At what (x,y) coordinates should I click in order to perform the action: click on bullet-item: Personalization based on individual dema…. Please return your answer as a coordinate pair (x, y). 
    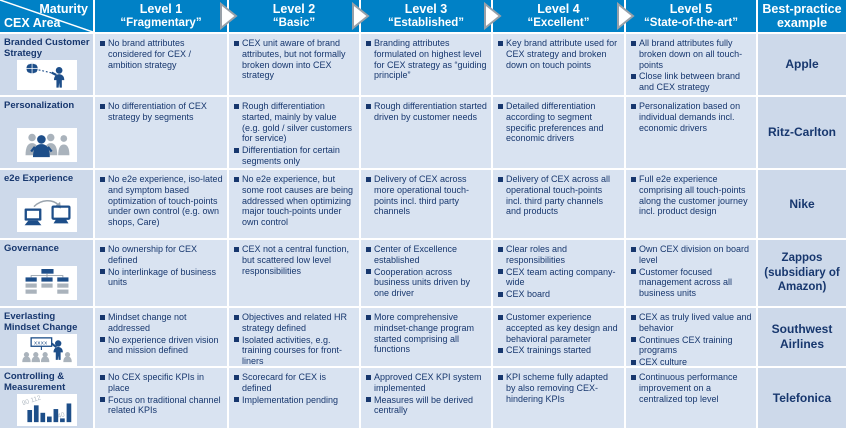
    Looking at the image, I should click on (691, 117).